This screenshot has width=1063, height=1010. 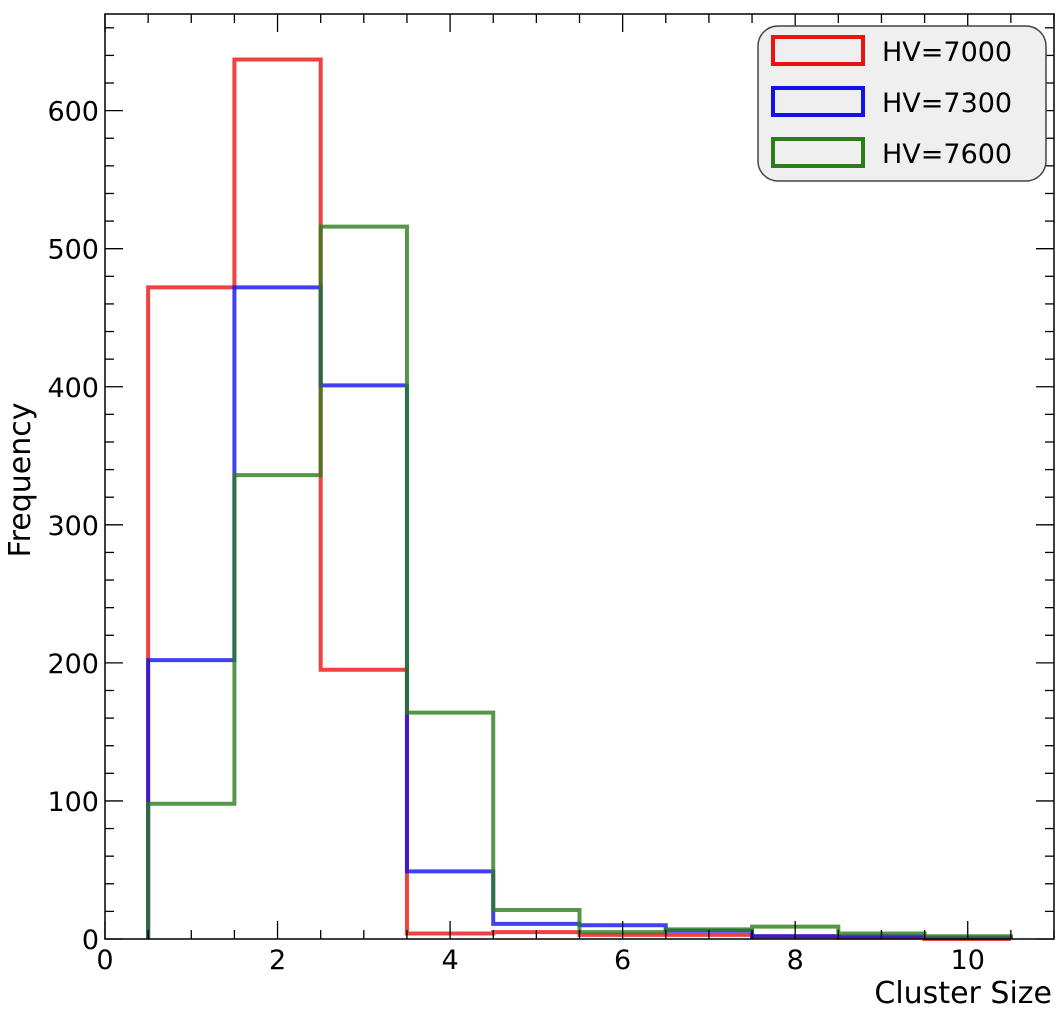 What do you see at coordinates (73, 664) in the screenshot?
I see `y-tick-label: 200` at bounding box center [73, 664].